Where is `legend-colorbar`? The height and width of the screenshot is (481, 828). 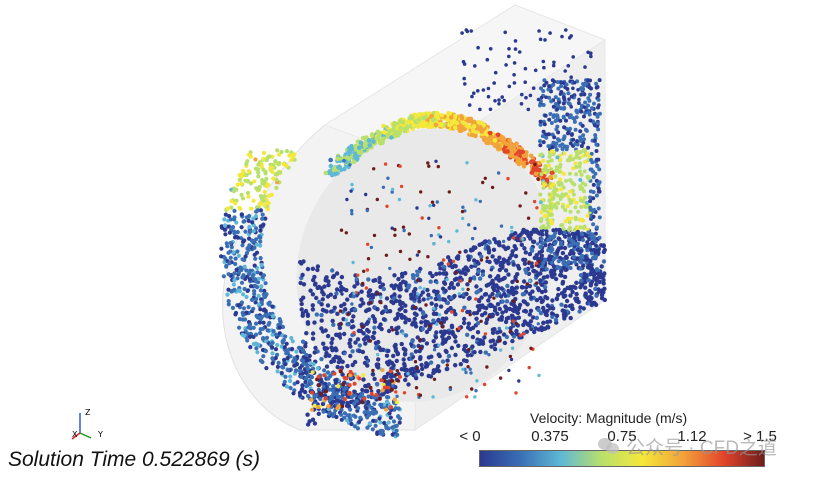
legend-colorbar is located at coordinates (622, 458).